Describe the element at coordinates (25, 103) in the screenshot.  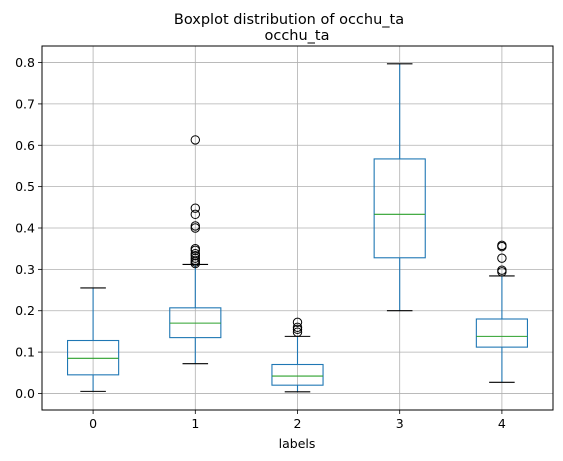
I see `y-tick-label: 0.7` at that location.